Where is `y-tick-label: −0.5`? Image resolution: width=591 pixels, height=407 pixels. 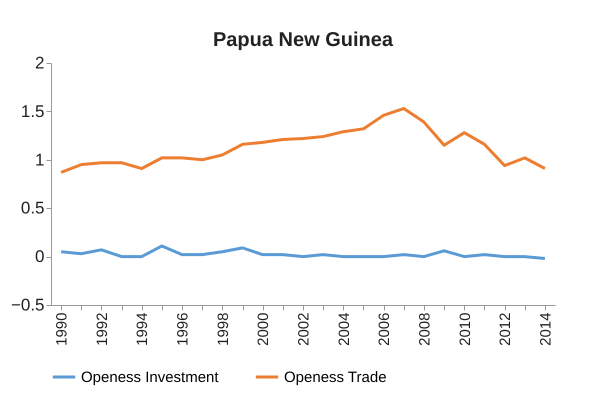
y-tick-label: −0.5 is located at coordinates (27, 305).